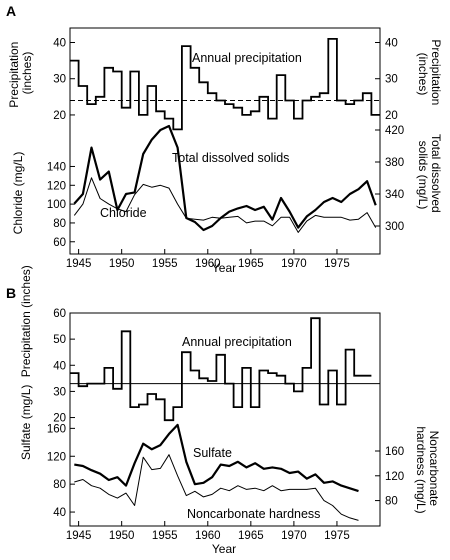  What do you see at coordinates (11, 293) in the screenshot?
I see `panel-label-b: B` at bounding box center [11, 293].